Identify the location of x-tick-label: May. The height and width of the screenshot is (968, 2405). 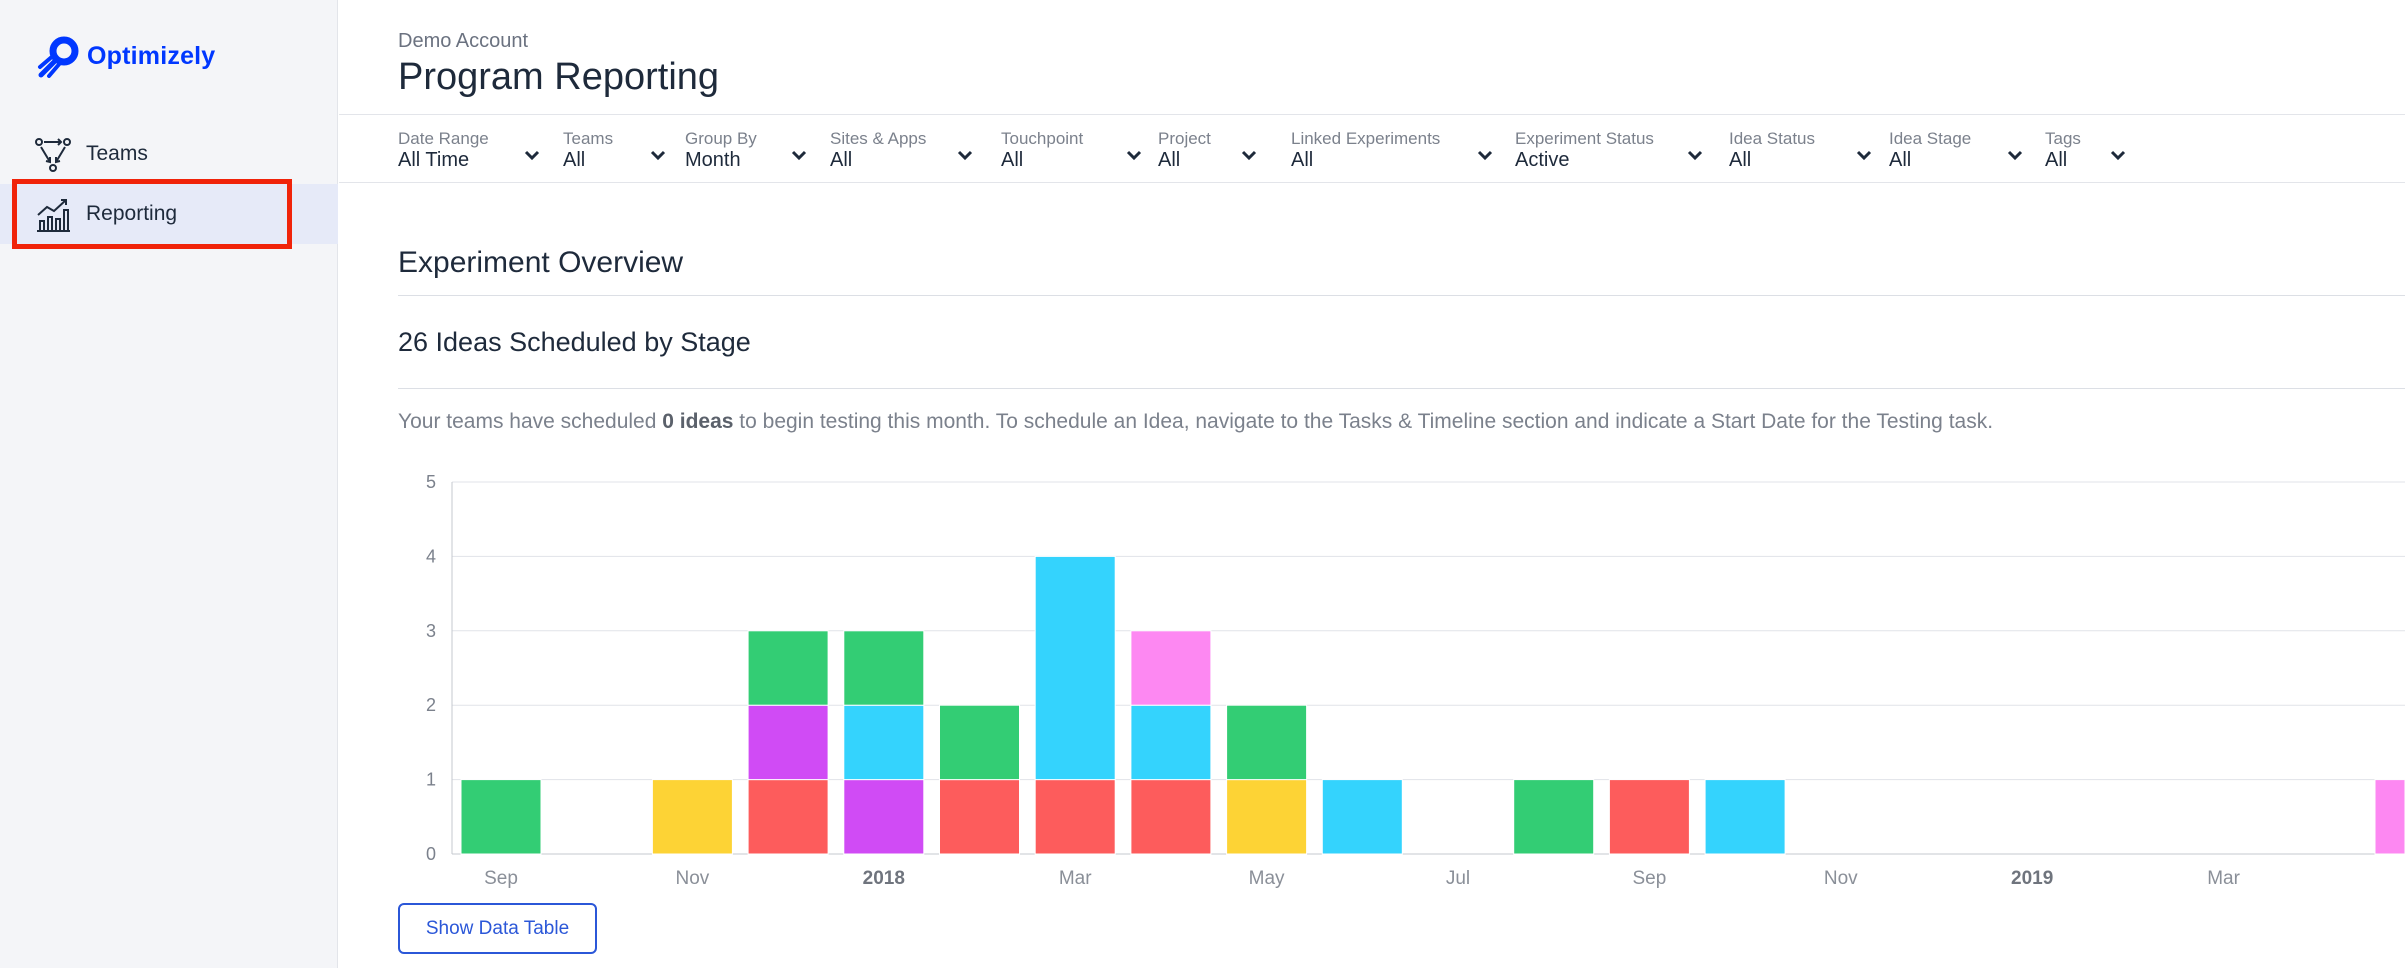
(1267, 878).